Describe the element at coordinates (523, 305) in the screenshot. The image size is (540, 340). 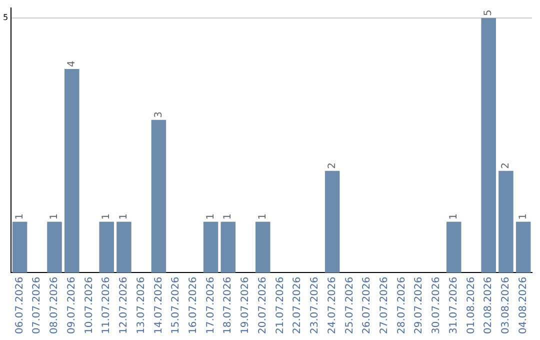
I see `x-tick-label: 04.08.2026` at that location.